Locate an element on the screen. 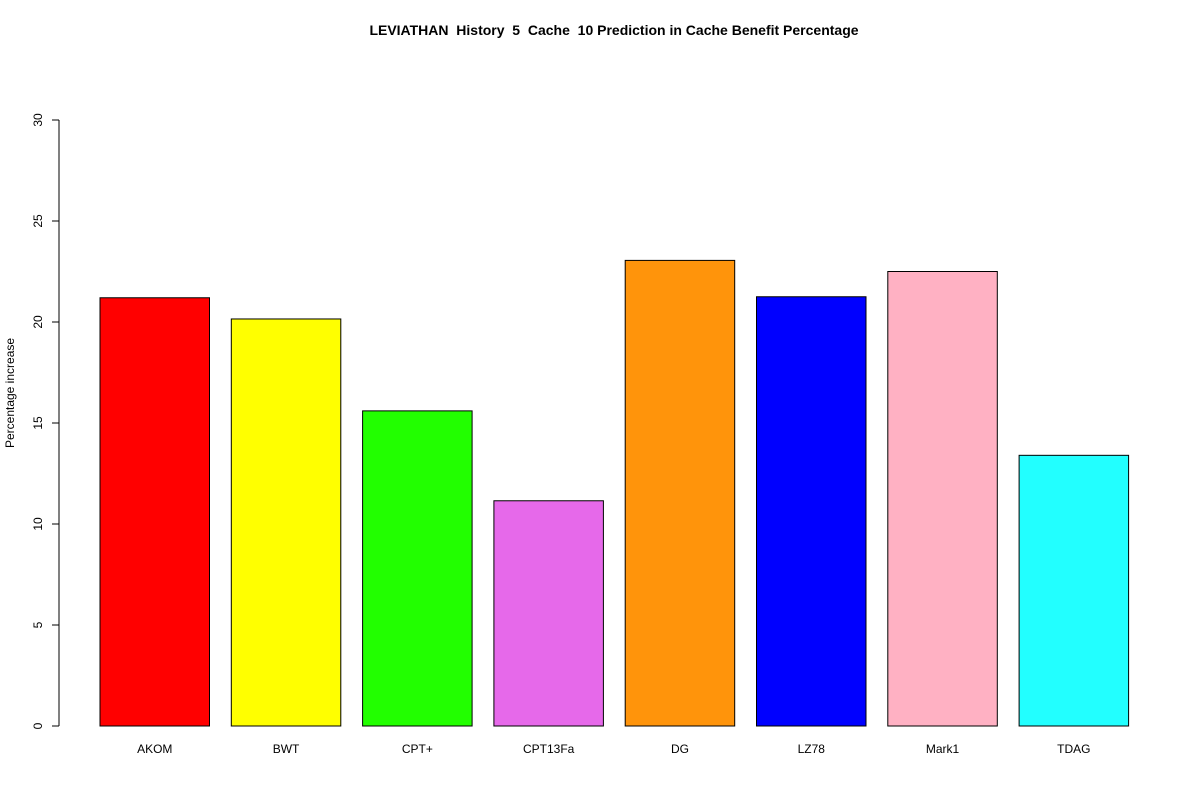  y-tick-label: 25 is located at coordinates (38, 221).